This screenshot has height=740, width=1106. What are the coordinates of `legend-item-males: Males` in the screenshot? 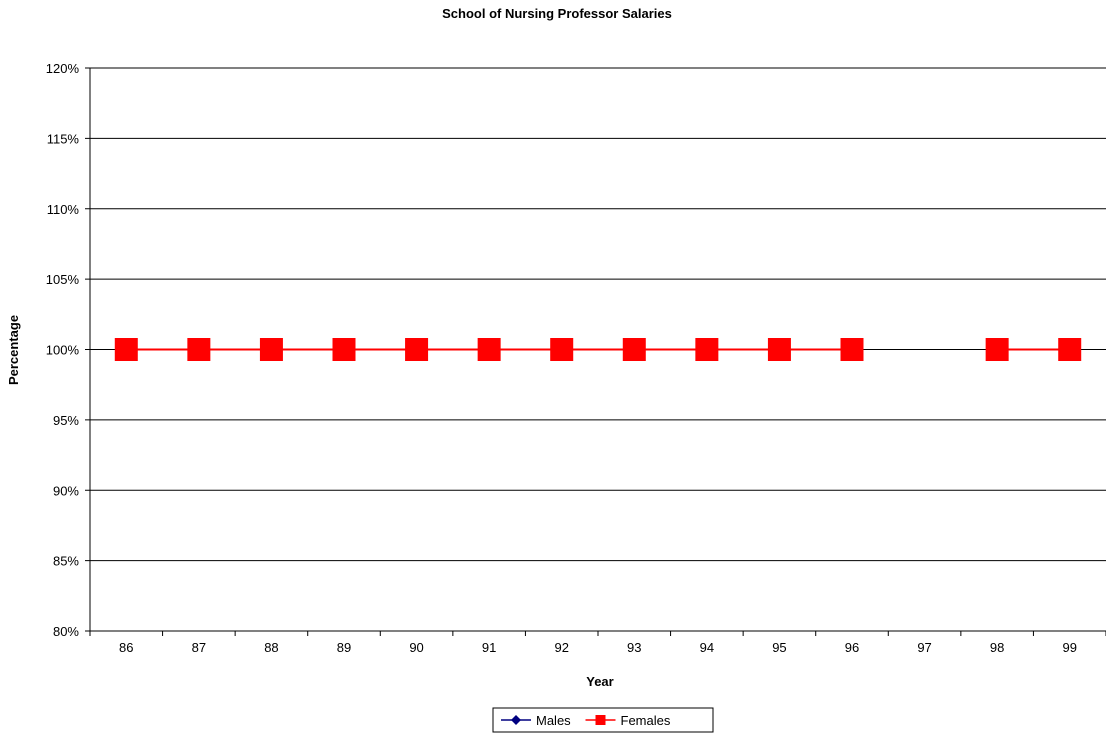 It's located at (536, 720).